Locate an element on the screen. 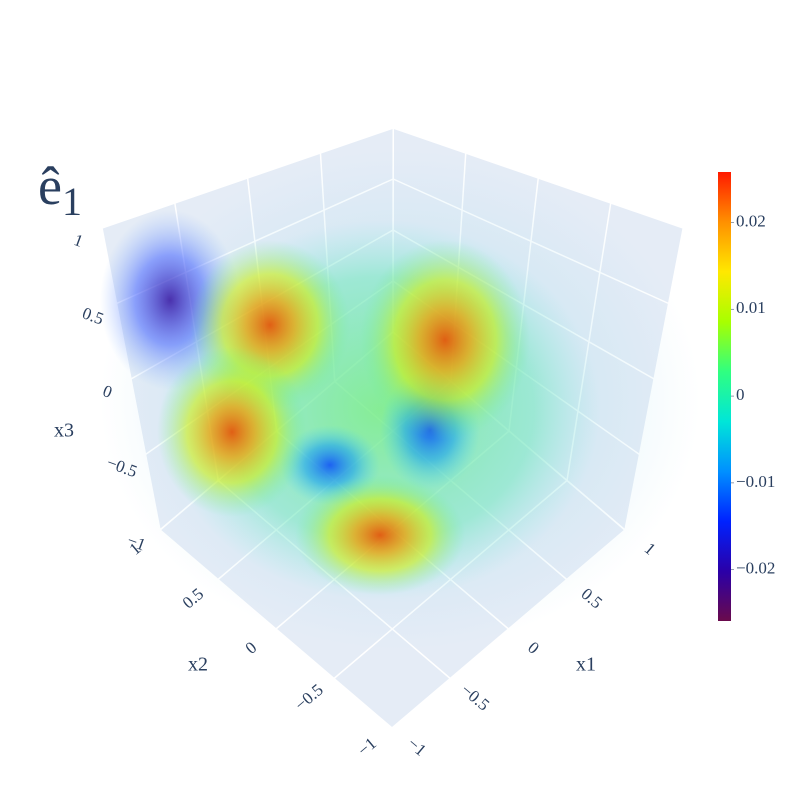 This screenshot has height=793, width=793. colorbar-tick-label: −0.02 is located at coordinates (755, 568).